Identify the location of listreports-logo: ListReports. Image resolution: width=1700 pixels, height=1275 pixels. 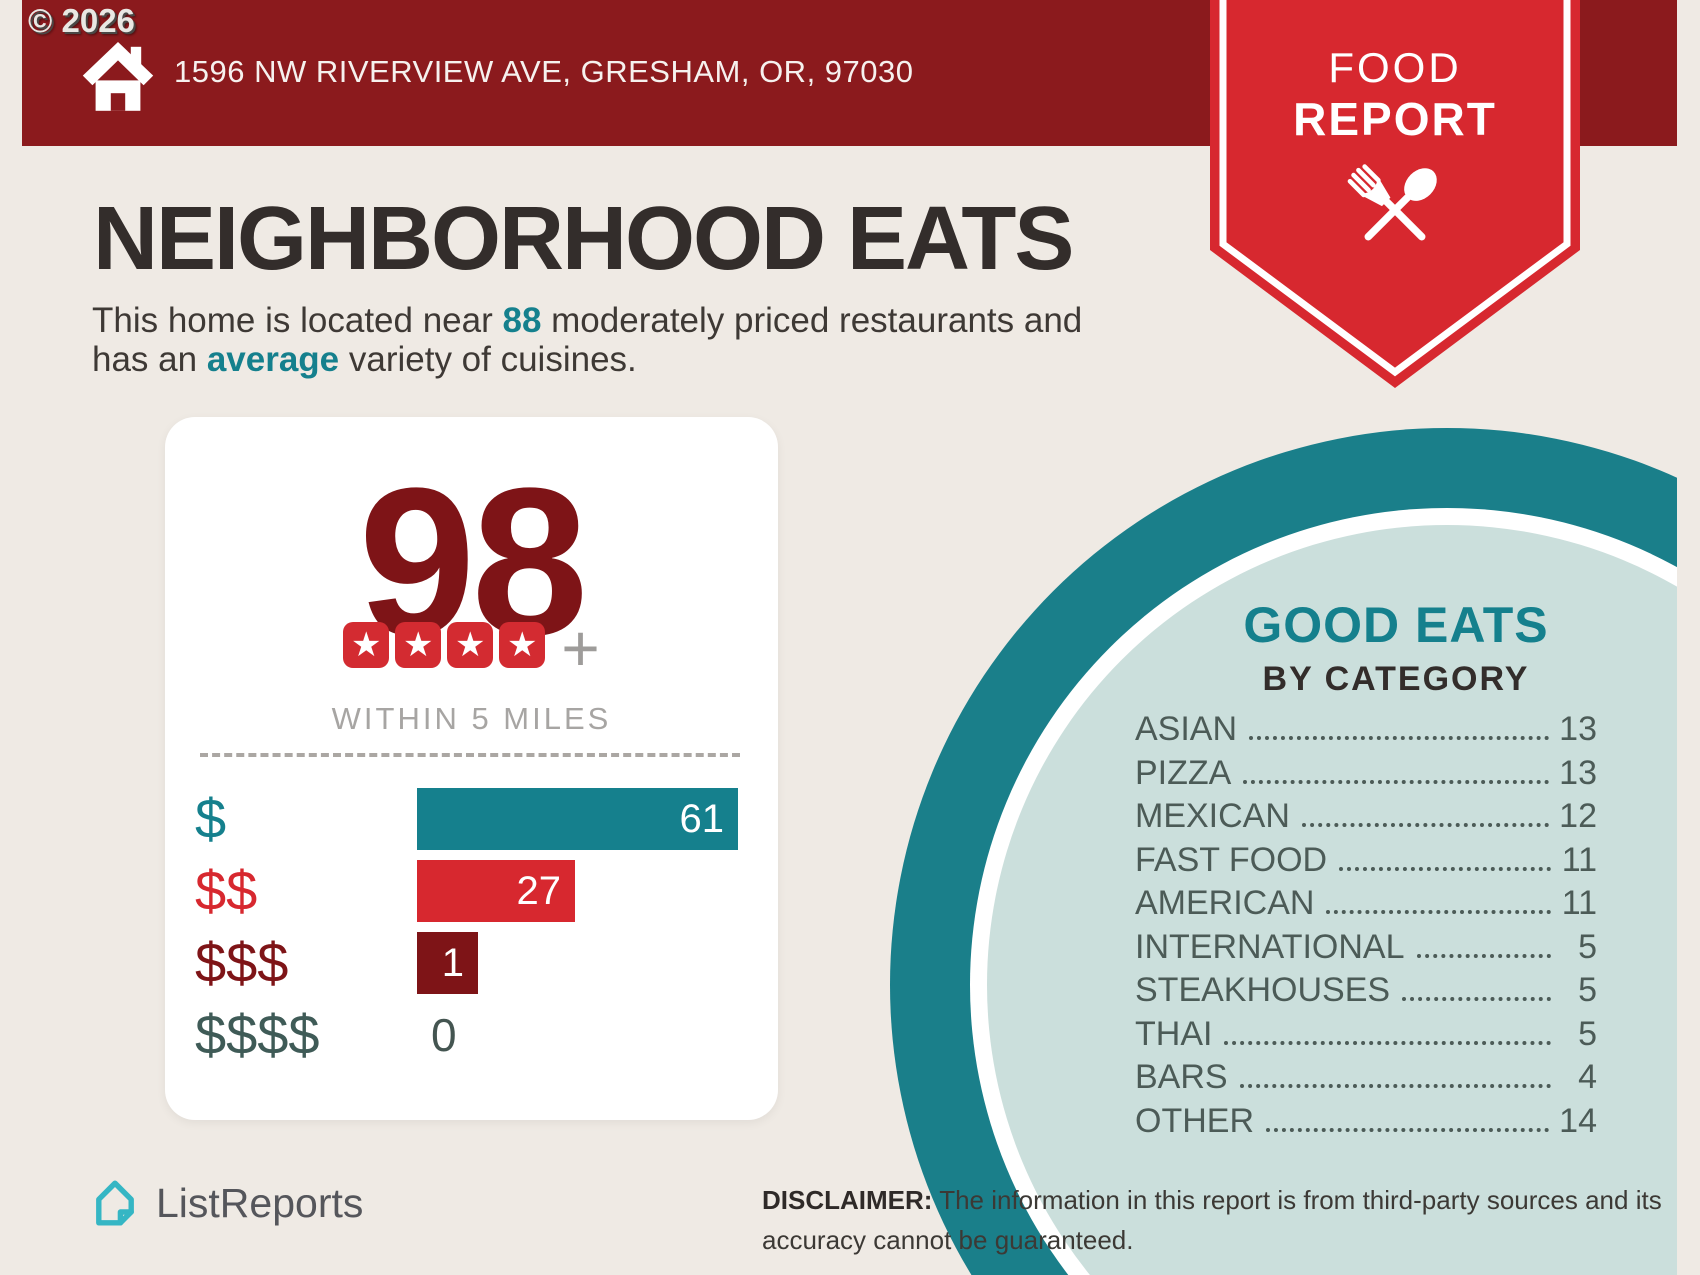
(225, 1203).